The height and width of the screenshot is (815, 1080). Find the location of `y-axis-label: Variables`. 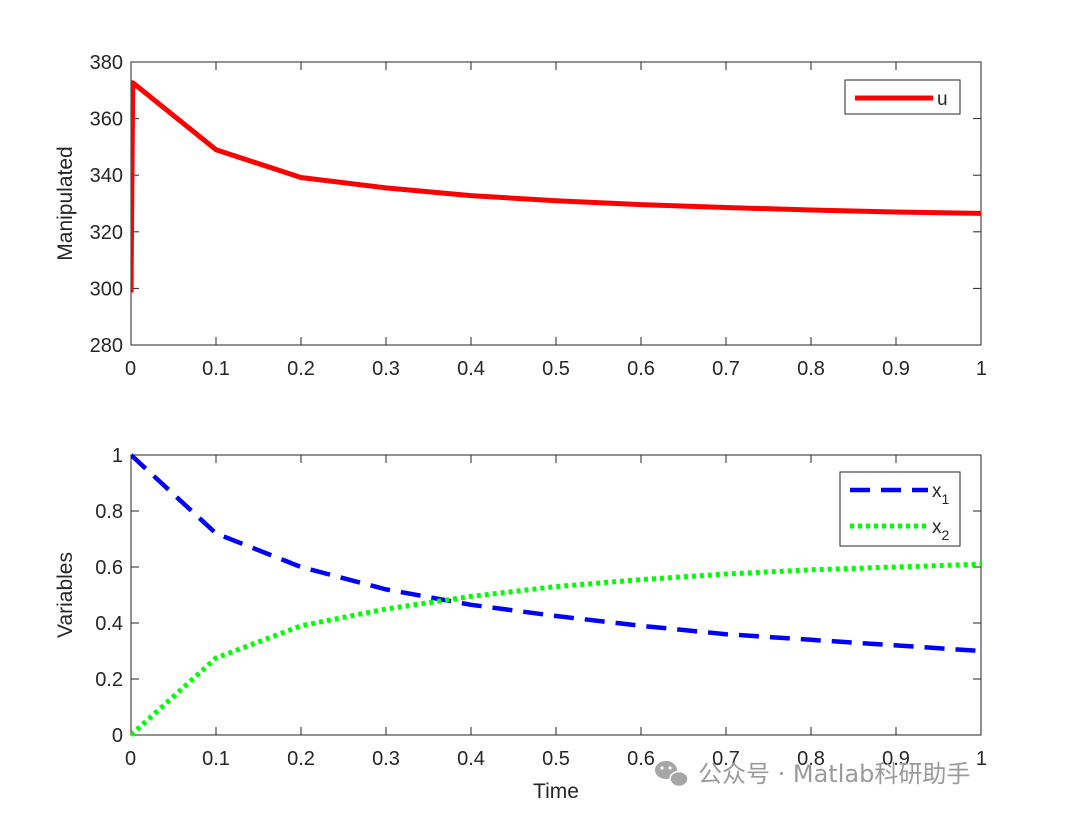

y-axis-label: Variables is located at coordinates (65, 595).